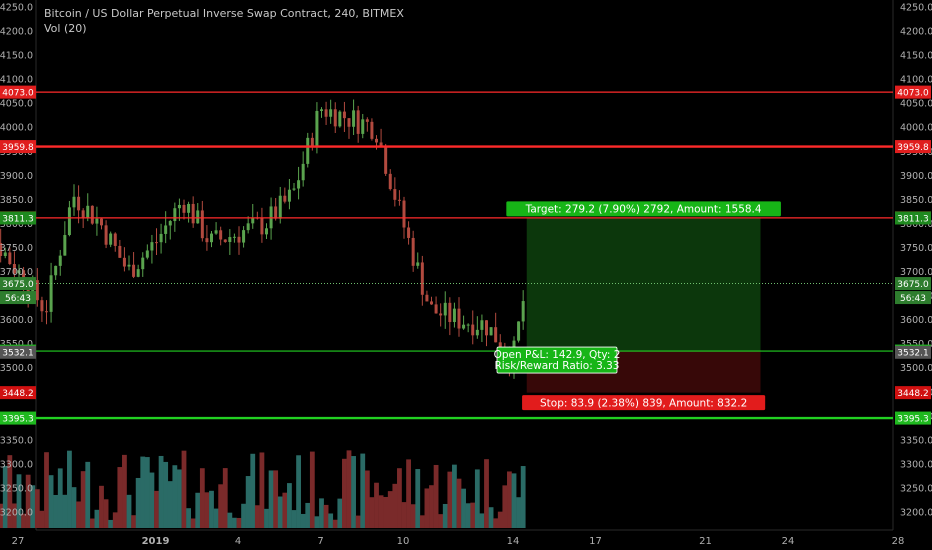  I want to click on y-tick-right: 4250.0, so click(916, 8).